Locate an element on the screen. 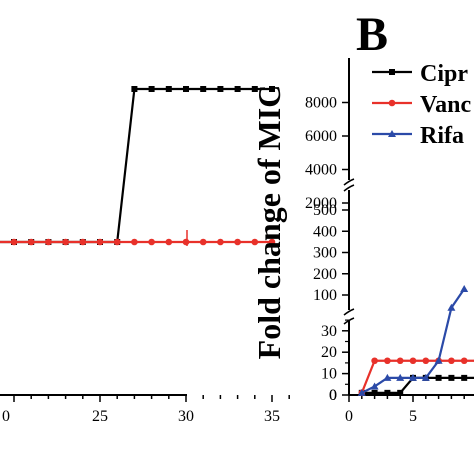  legend-entry-label: Rifa is located at coordinates (442, 136).